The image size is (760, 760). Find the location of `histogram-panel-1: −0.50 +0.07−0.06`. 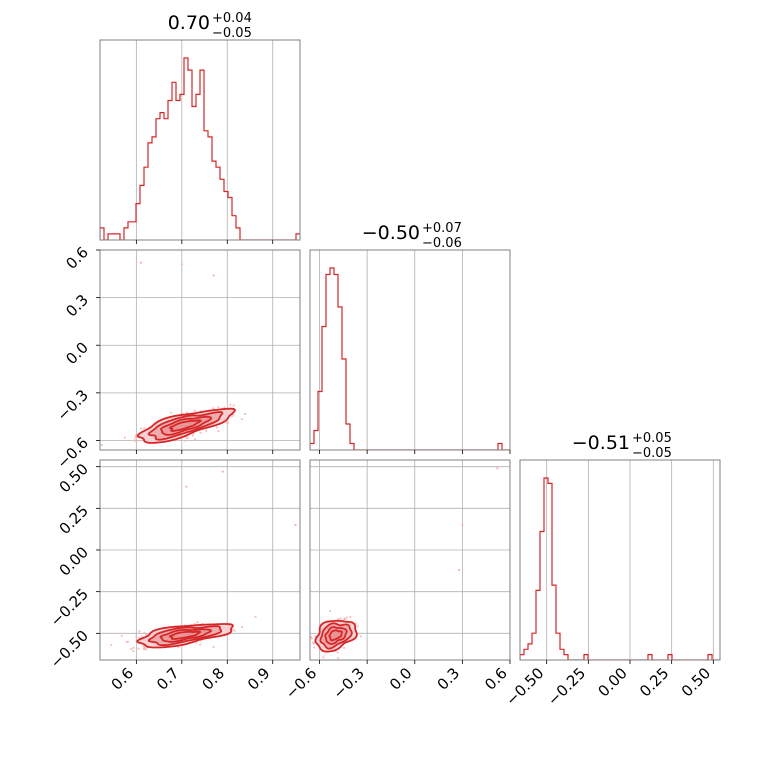

histogram-panel-1: −0.50 +0.07−0.06 is located at coordinates (410, 337).